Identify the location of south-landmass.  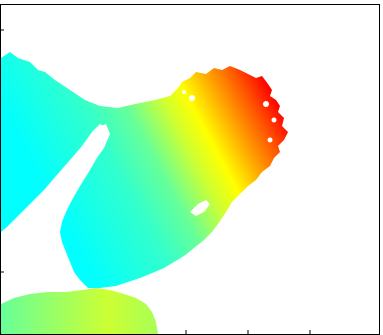
(79, 311).